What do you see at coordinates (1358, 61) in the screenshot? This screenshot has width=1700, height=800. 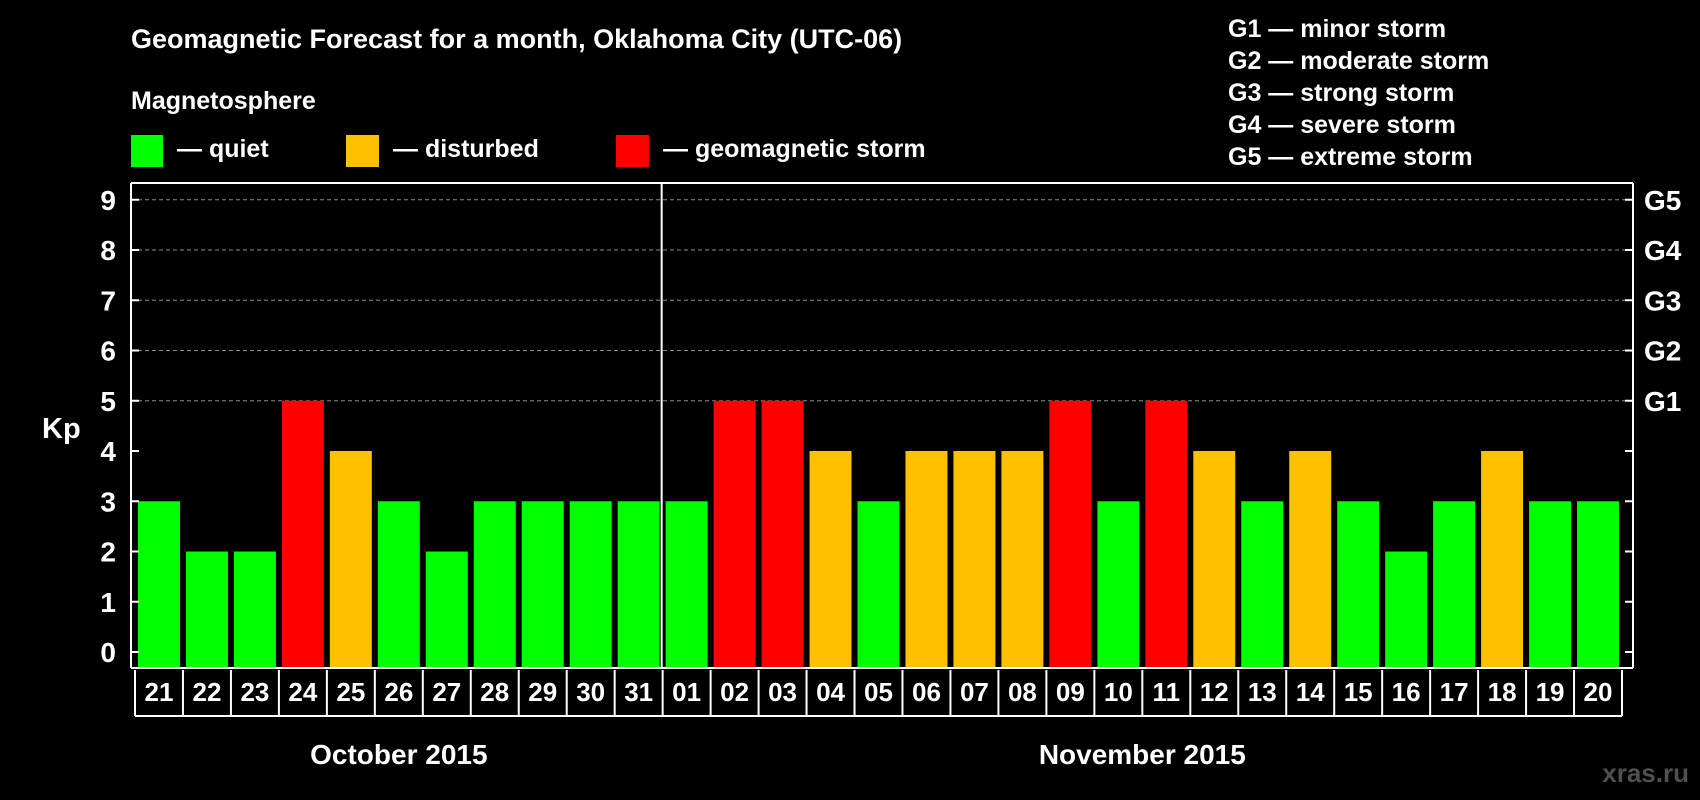 I see `storm-scale-g2: G2 — moderate storm` at bounding box center [1358, 61].